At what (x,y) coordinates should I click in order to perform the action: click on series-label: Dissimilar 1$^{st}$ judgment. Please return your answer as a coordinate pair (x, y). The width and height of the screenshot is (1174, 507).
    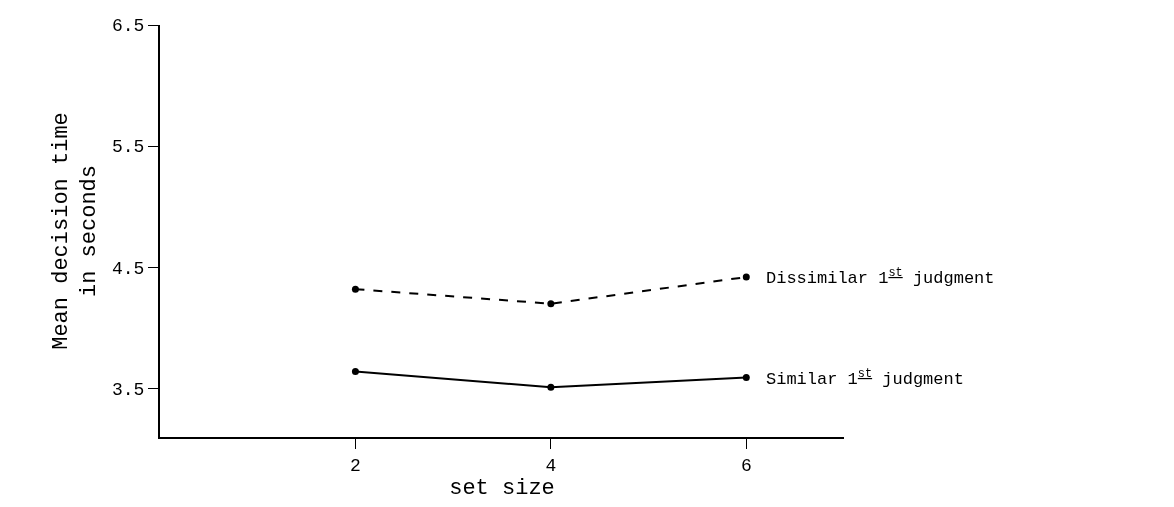
    Looking at the image, I should click on (880, 277).